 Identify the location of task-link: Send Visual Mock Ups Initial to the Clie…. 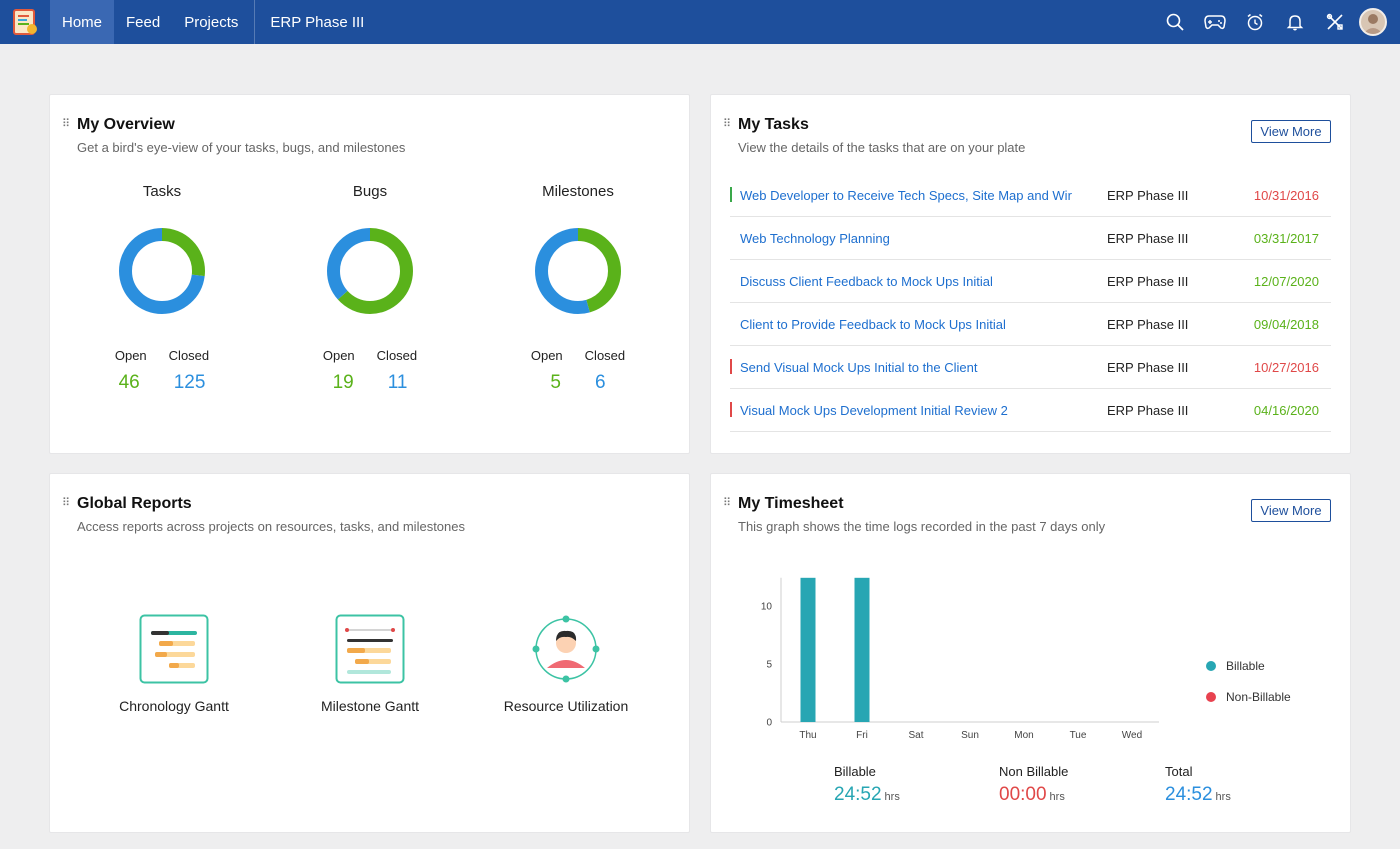
(859, 367).